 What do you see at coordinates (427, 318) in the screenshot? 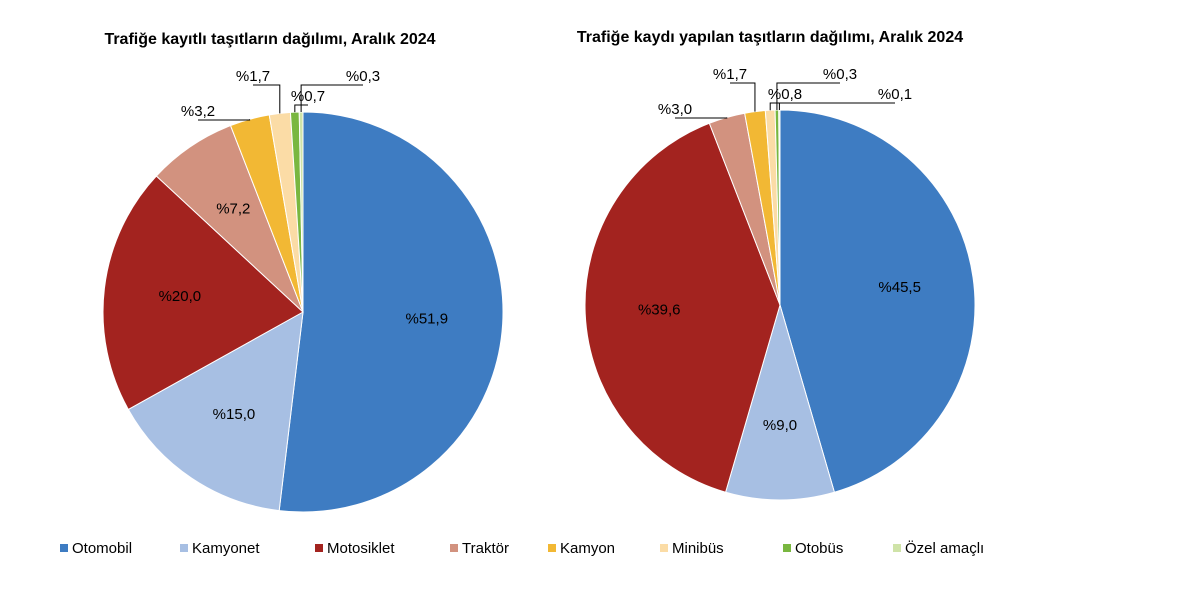
I see `data-label: %51,9` at bounding box center [427, 318].